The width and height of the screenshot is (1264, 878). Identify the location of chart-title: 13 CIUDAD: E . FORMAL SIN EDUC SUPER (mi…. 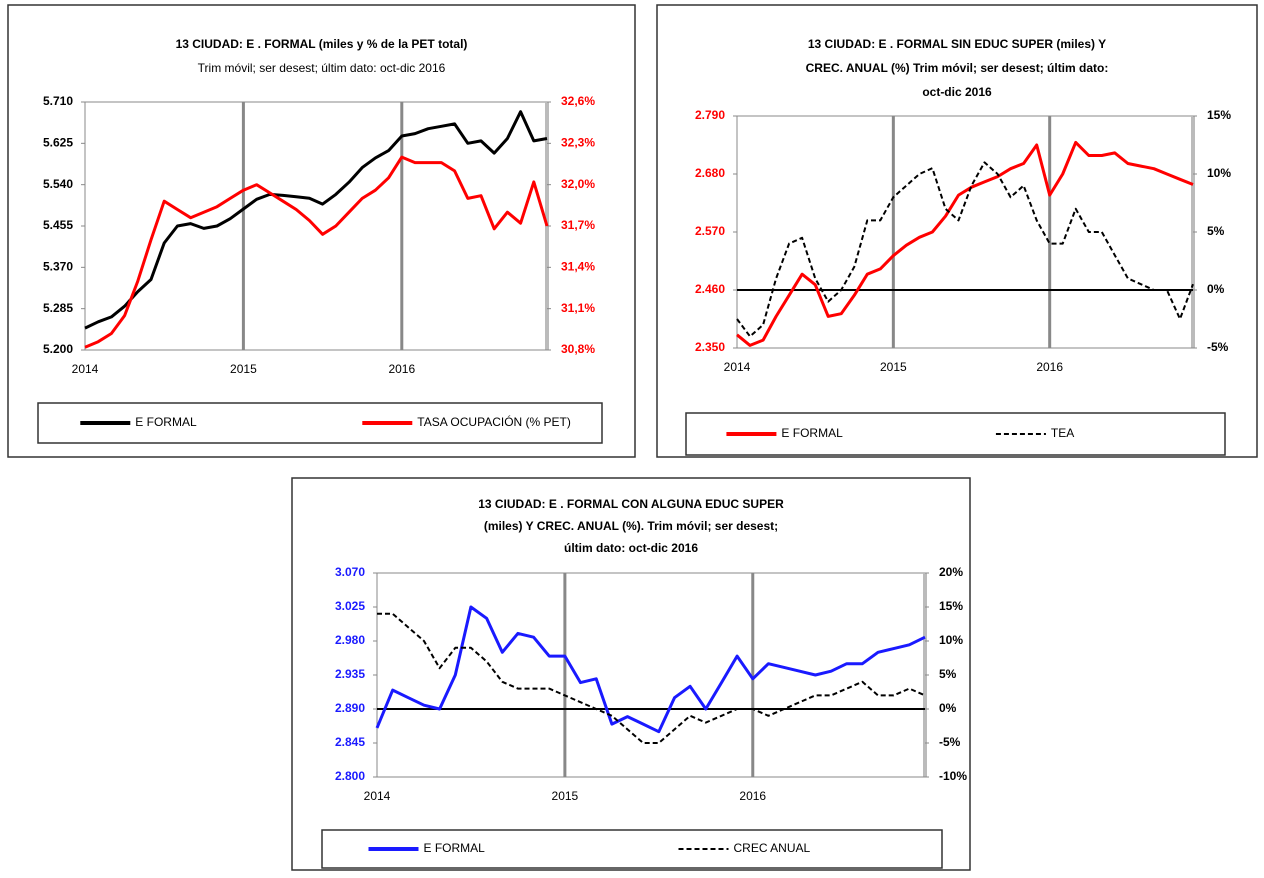
(957, 44).